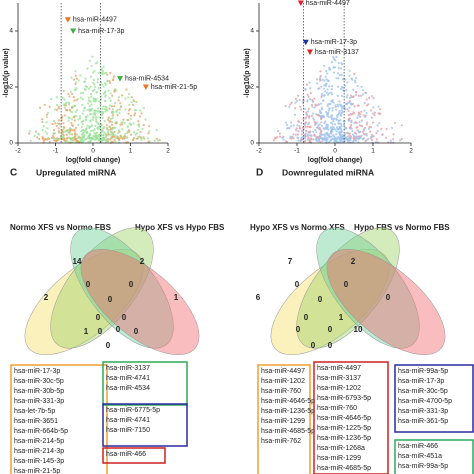 This screenshot has height=474, width=474. Describe the element at coordinates (39, 461) in the screenshot. I see `list-item: hsa-miR-145-3p` at that location.